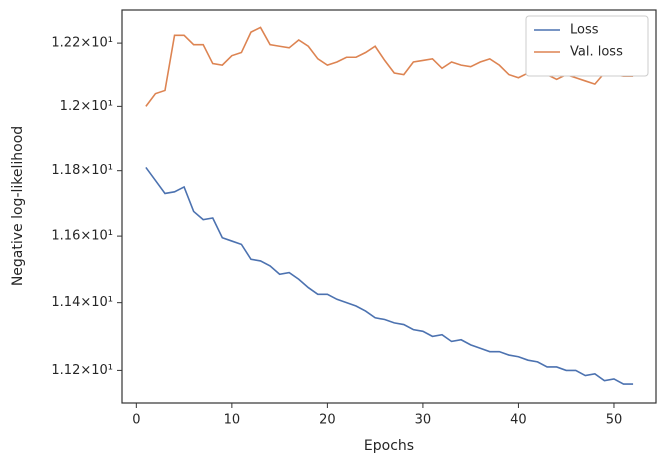  I want to click on legend-label: Loss, so click(584, 30).